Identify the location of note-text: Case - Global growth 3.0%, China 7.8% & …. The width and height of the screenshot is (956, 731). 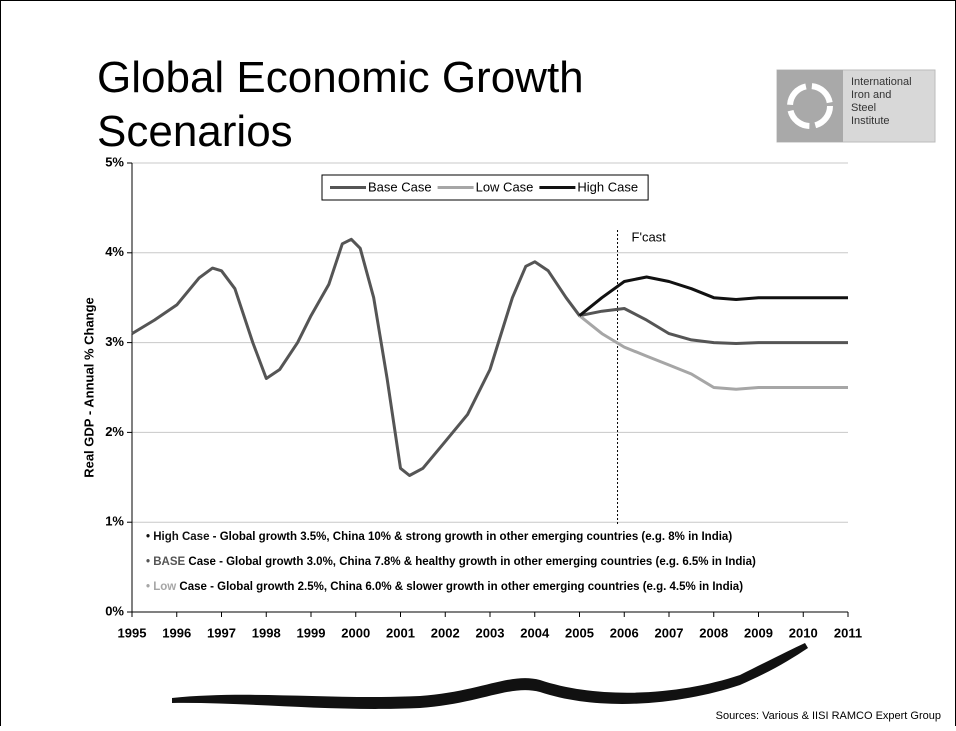
(470, 562).